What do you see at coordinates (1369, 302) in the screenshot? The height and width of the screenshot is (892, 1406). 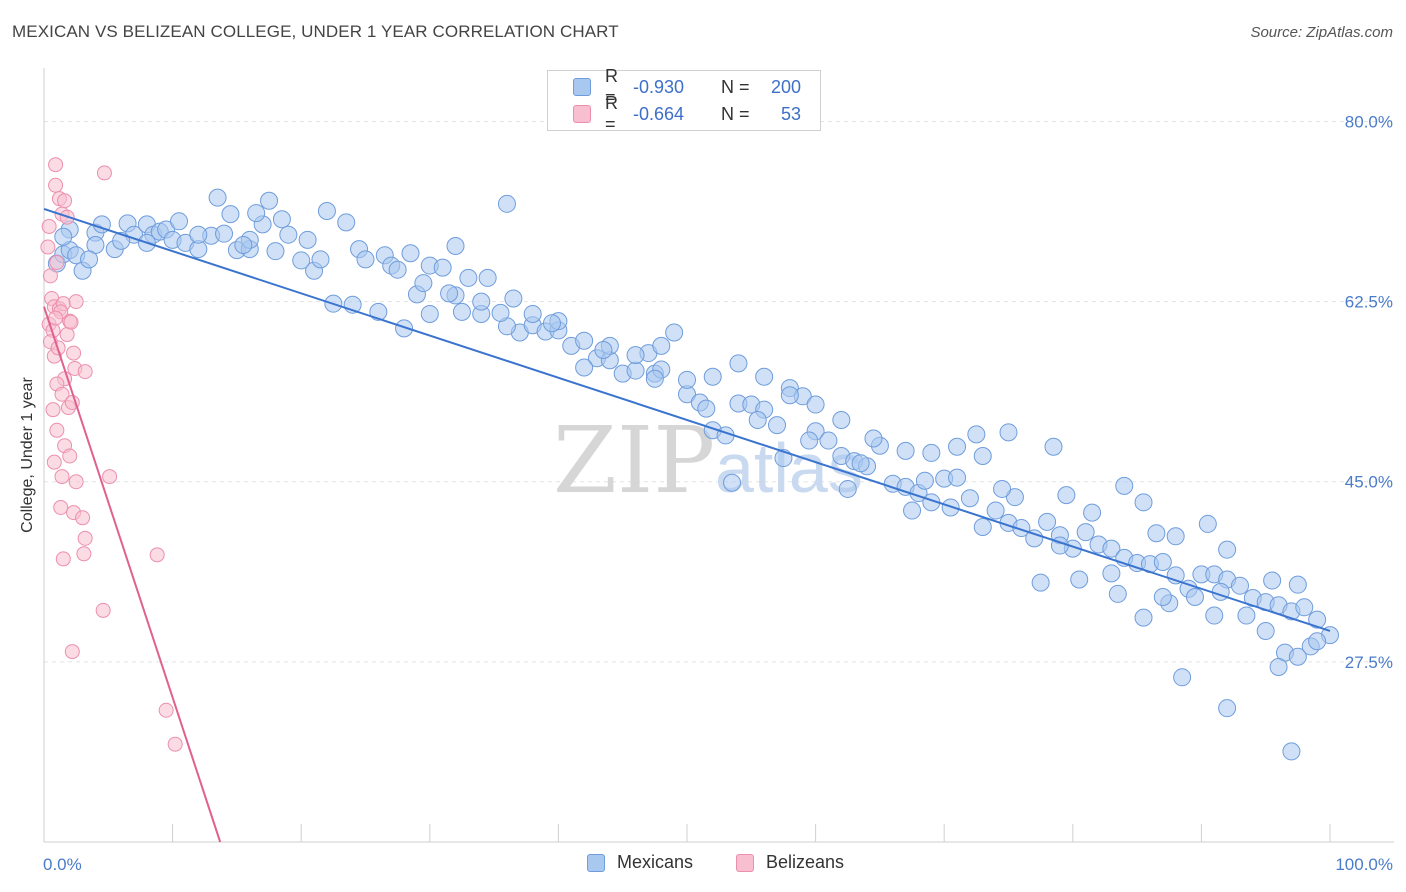 I see `y-tick-label: 62.5%` at bounding box center [1369, 302].